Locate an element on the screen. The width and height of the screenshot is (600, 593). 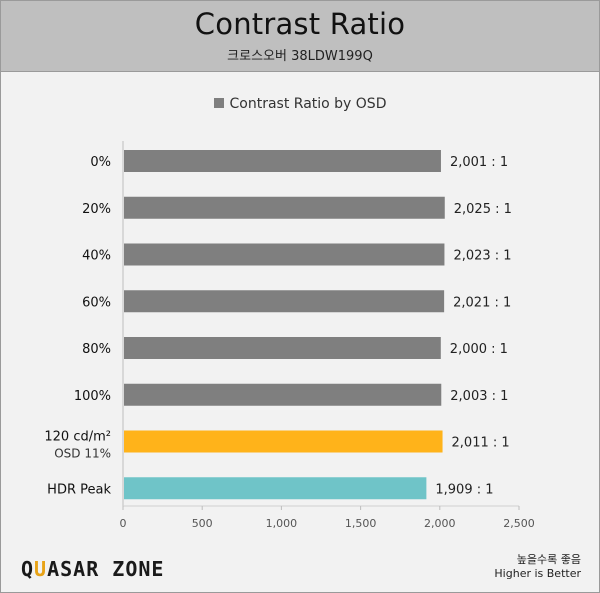
chart-title: Contrast Ratio is located at coordinates (300, 24).